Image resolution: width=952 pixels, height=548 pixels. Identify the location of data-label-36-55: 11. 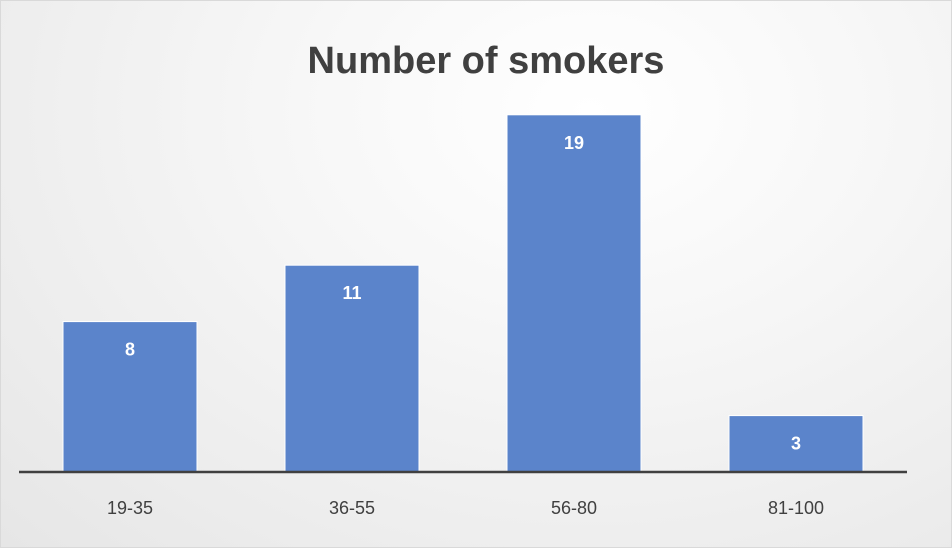
(351, 293).